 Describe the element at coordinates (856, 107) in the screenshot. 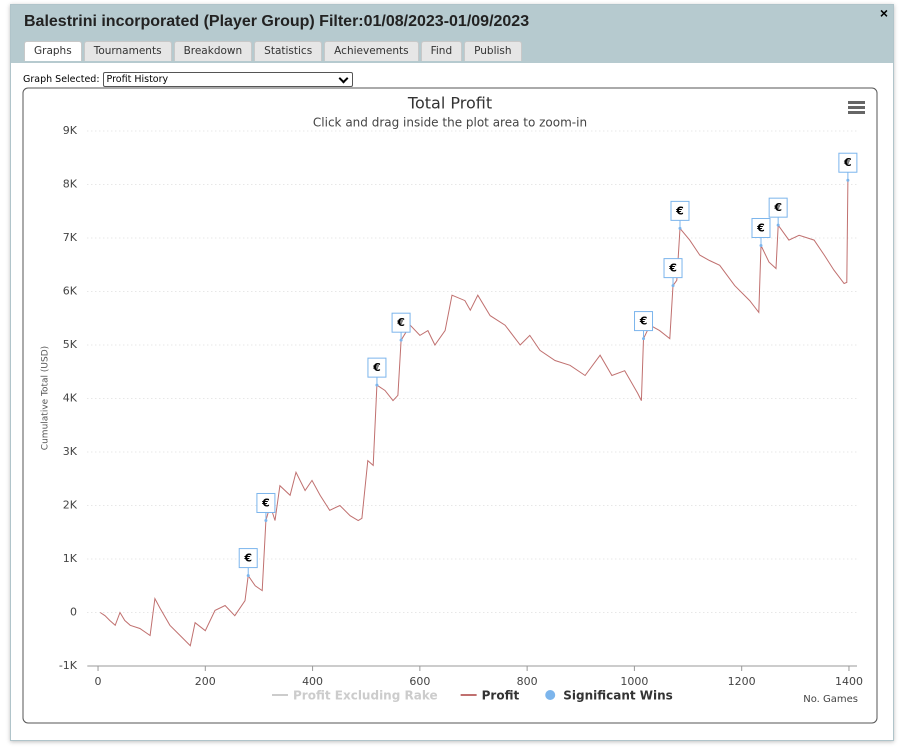

I see `menu-button` at that location.